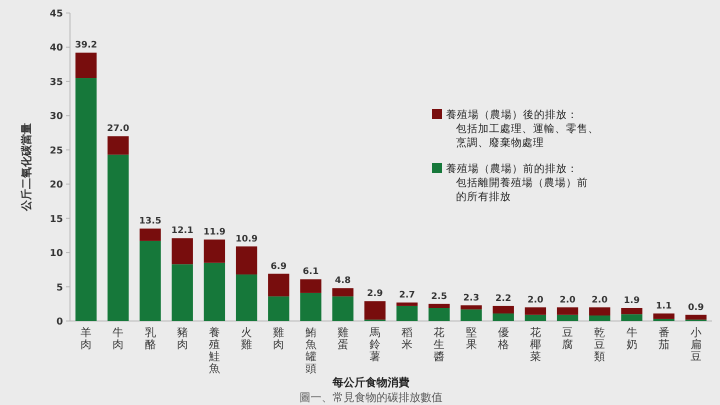 Image resolution: width=720 pixels, height=405 pixels. What do you see at coordinates (86, 45) in the screenshot?
I see `total-label: 39.2` at bounding box center [86, 45].